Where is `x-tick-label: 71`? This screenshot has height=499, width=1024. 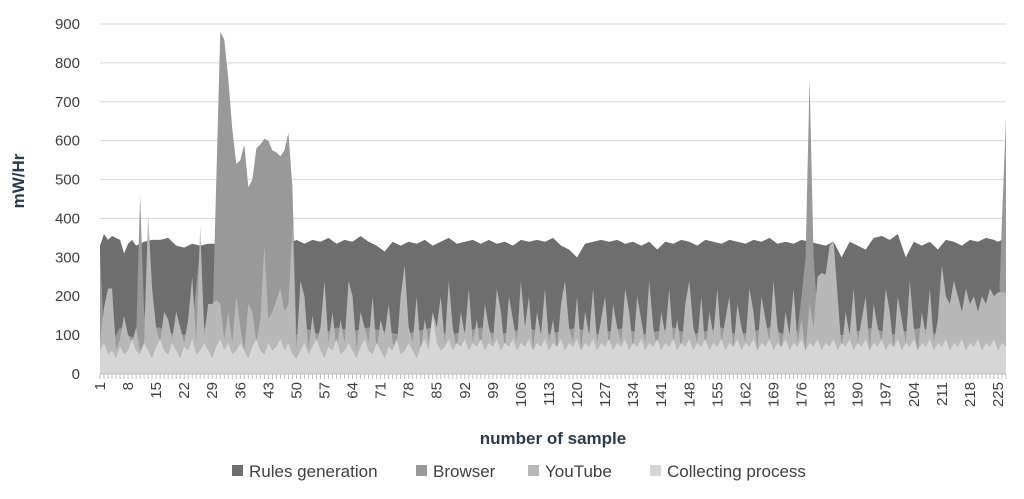 x-tick-label: 71 is located at coordinates (381, 390).